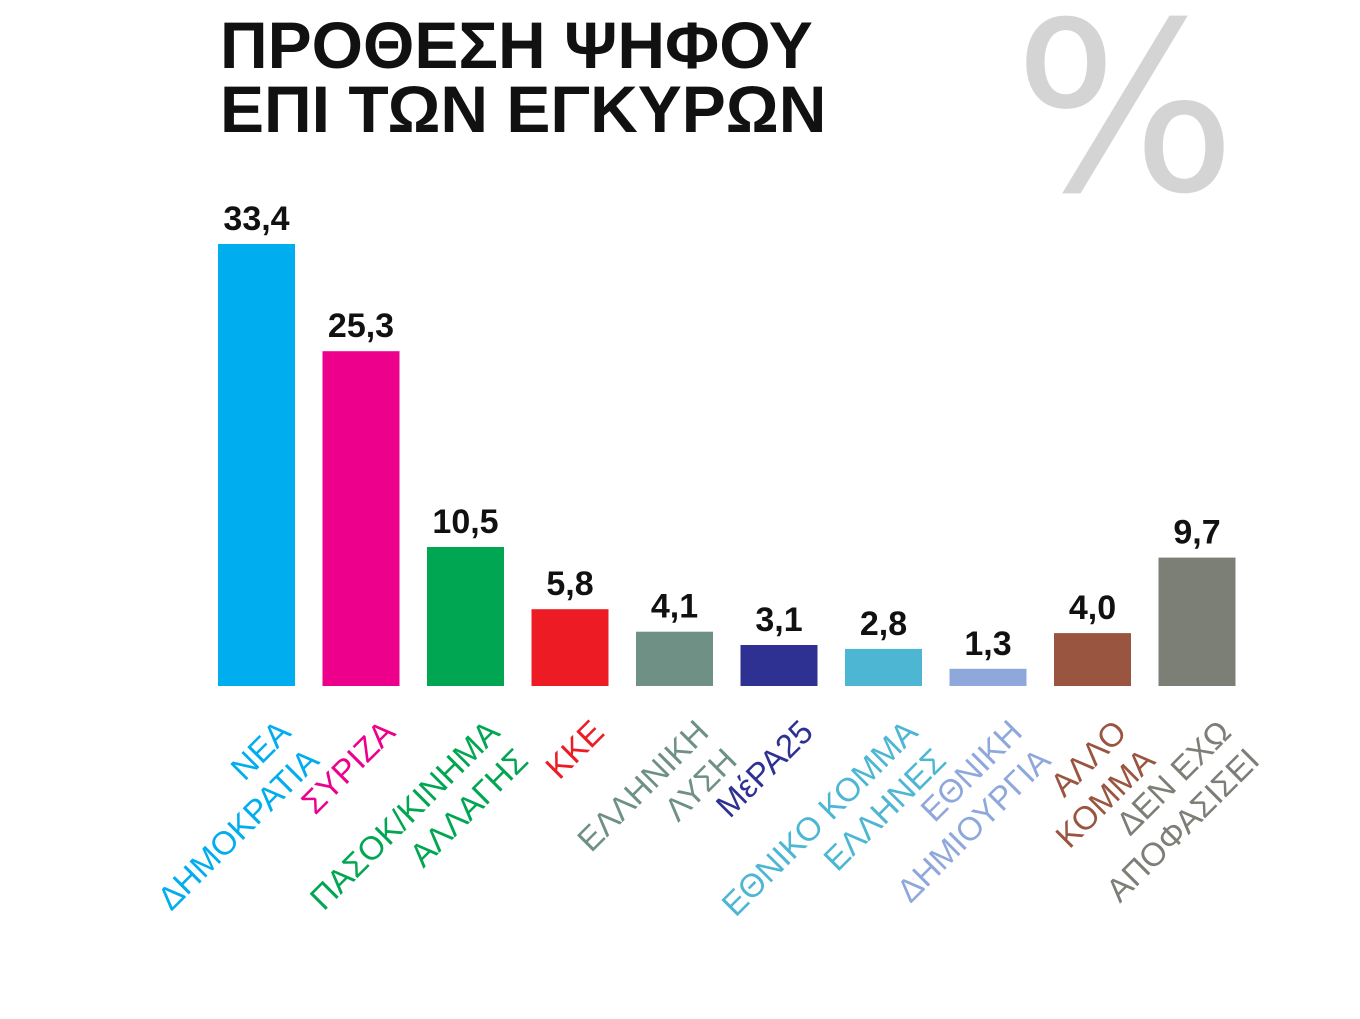 Image resolution: width=1360 pixels, height=1019 pixels. I want to click on bar-value-label: 2,8, so click(883, 624).